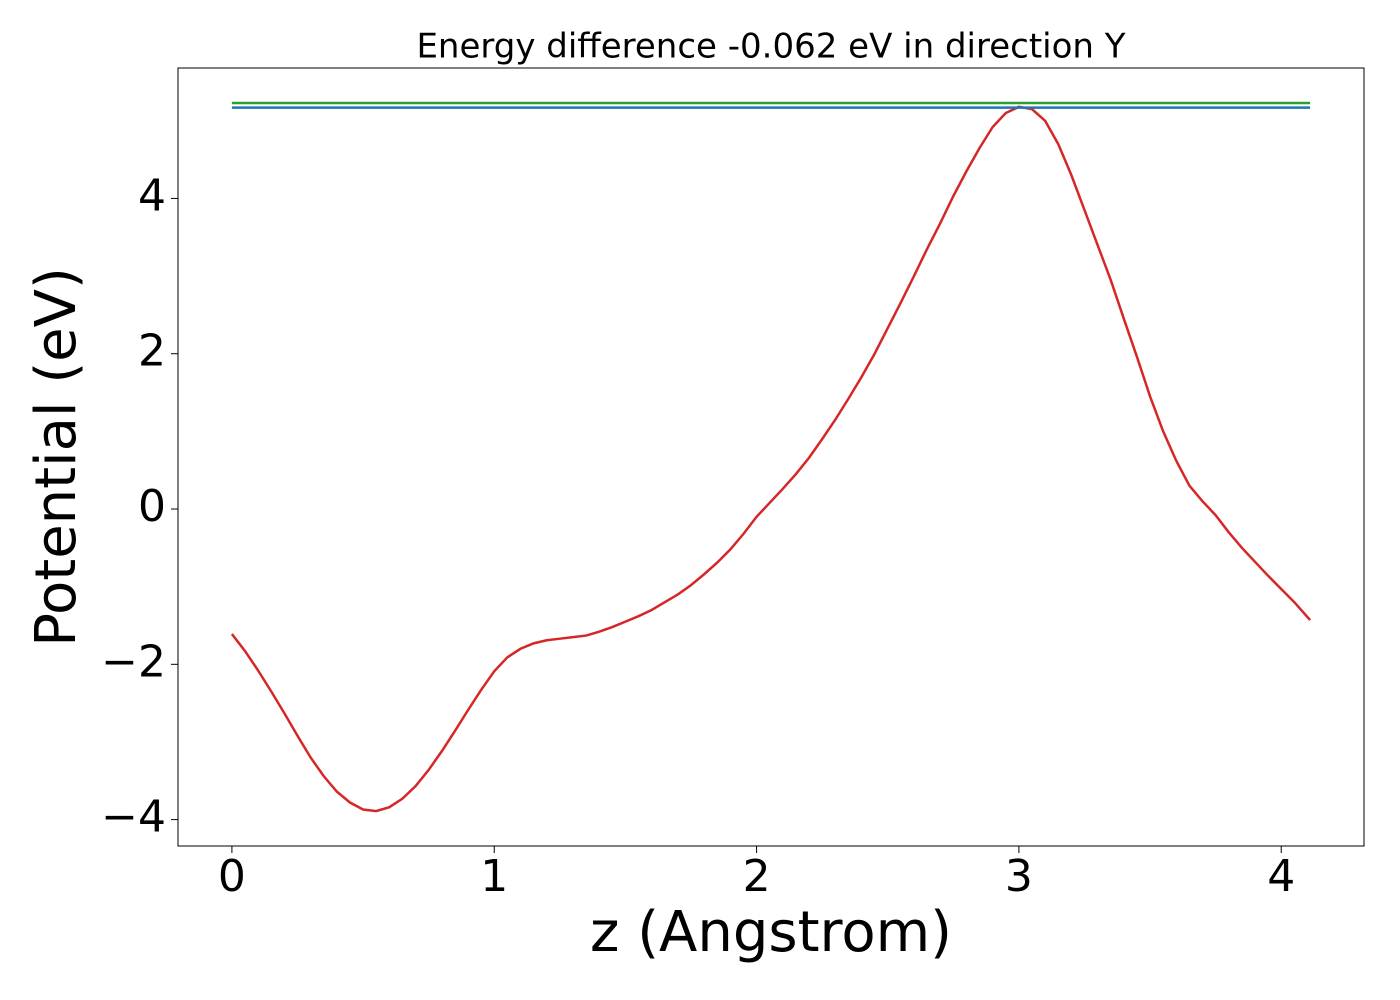  Describe the element at coordinates (152, 506) in the screenshot. I see `y-tick-label: 0` at that location.